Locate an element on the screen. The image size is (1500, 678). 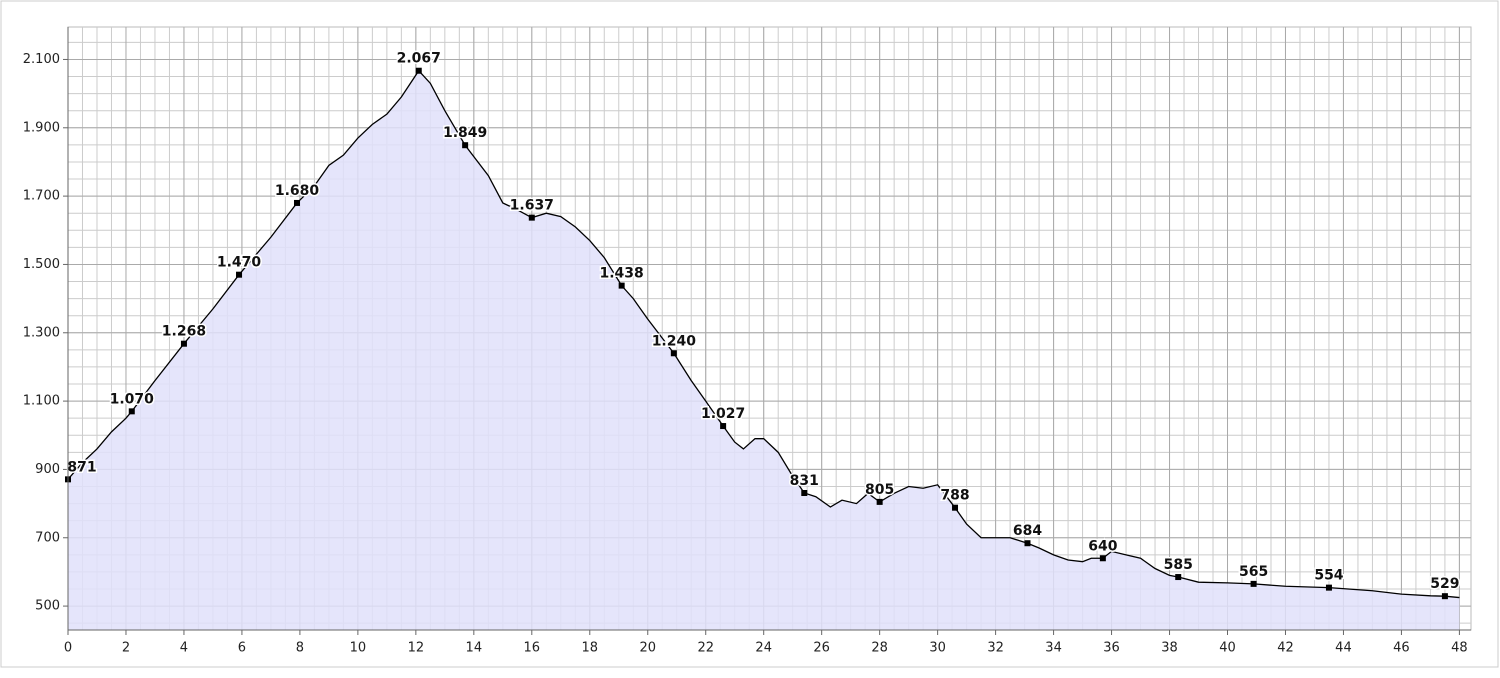
value-label: 684 is located at coordinates (1027, 531).